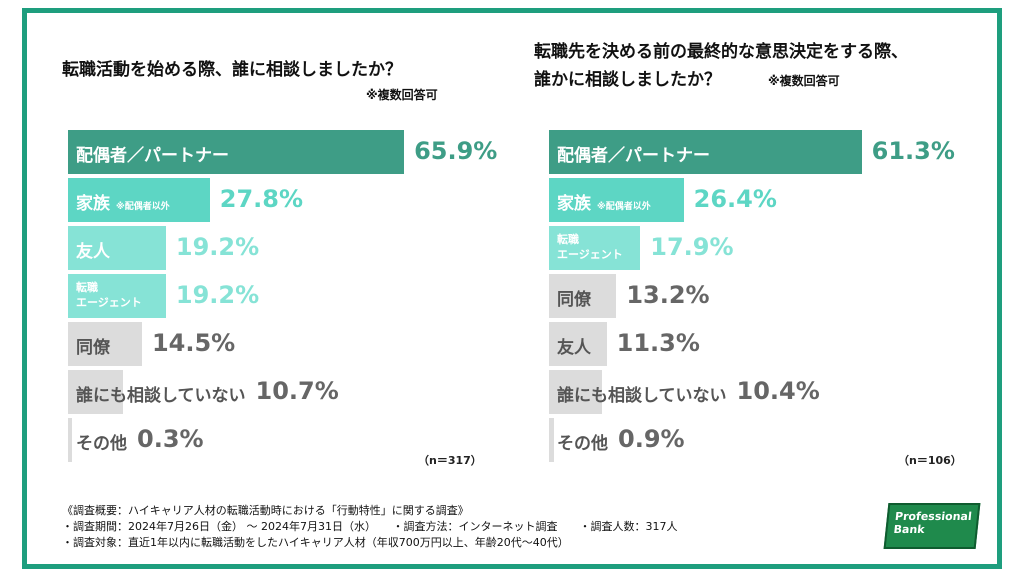 The height and width of the screenshot is (576, 1024). Describe the element at coordinates (232, 70) in the screenshot. I see `left-chart-title: 転職活動を始める際、誰に相談しましたか？` at that location.